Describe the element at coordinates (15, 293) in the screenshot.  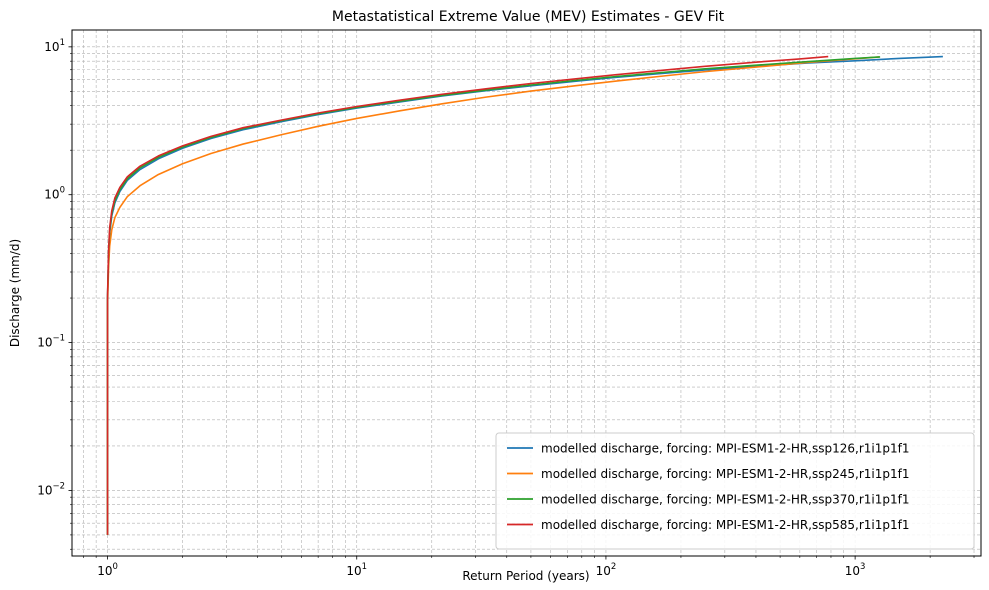
I see `y-axis-label: Discharge (mm/d)` at that location.